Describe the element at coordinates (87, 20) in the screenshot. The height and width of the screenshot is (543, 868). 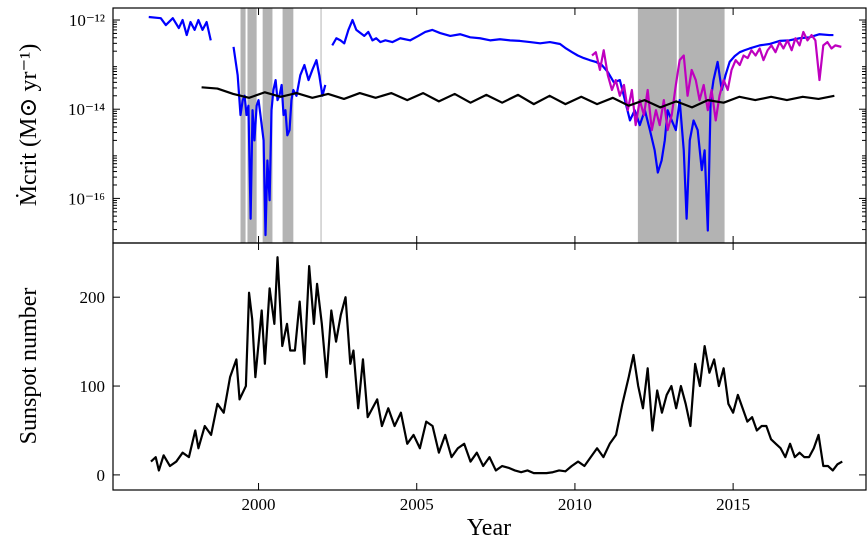
I see `y-tick-label: 10⁻¹²` at that location.